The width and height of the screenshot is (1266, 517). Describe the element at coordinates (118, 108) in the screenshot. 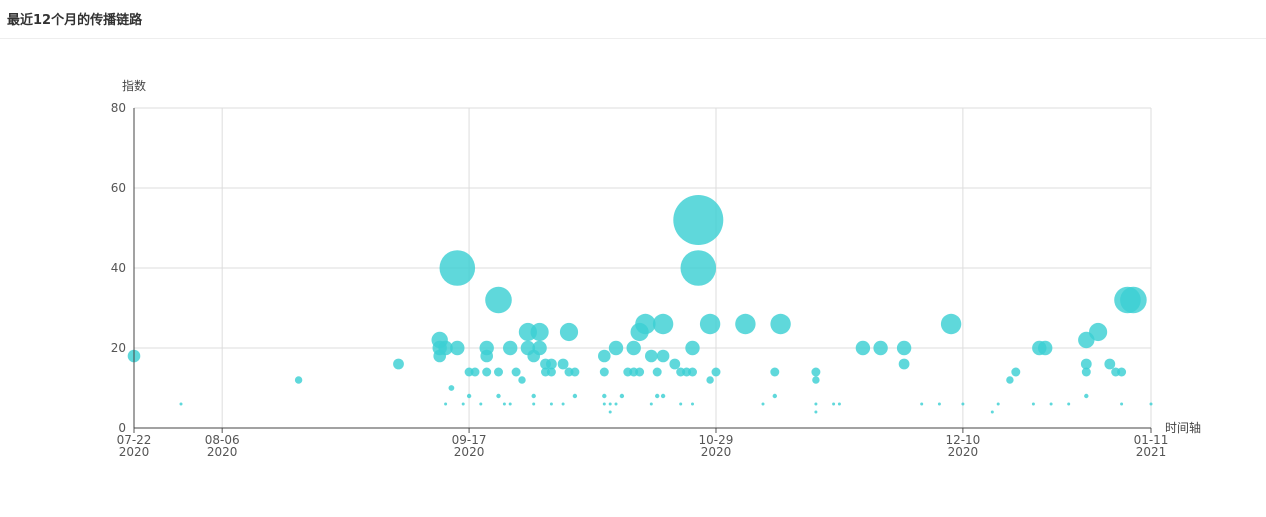

I see `y-tick-label: 80` at that location.